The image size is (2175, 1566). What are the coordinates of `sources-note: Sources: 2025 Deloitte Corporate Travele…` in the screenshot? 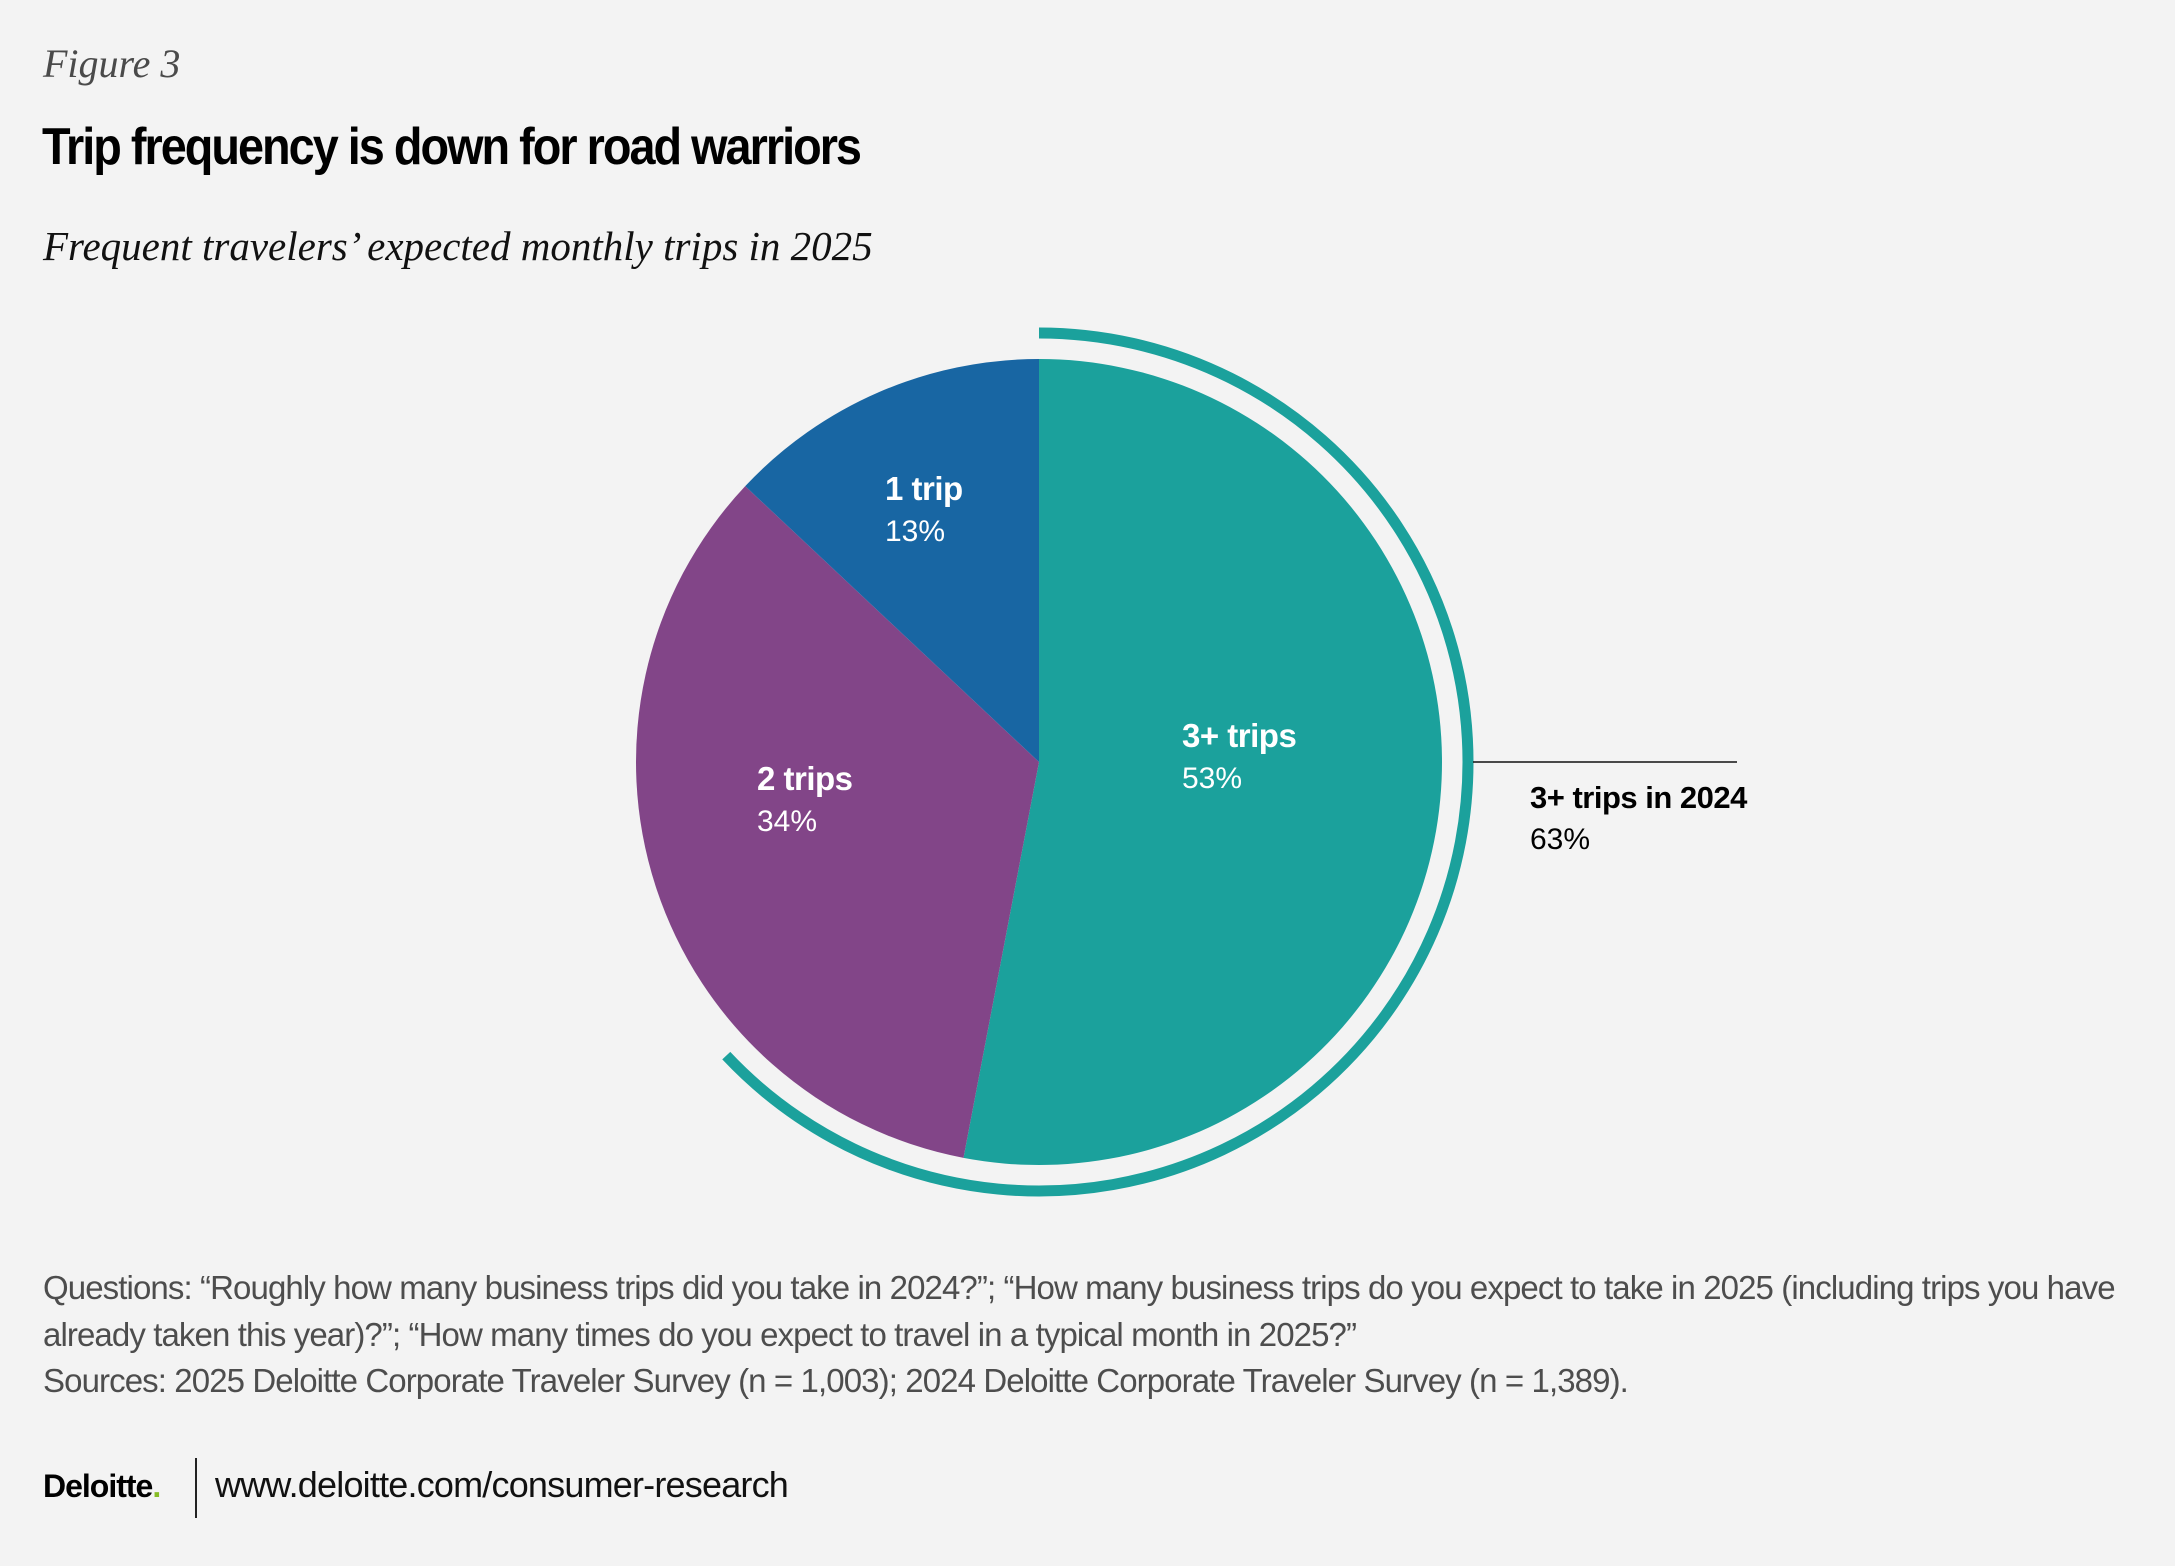 It's located at (836, 1380).